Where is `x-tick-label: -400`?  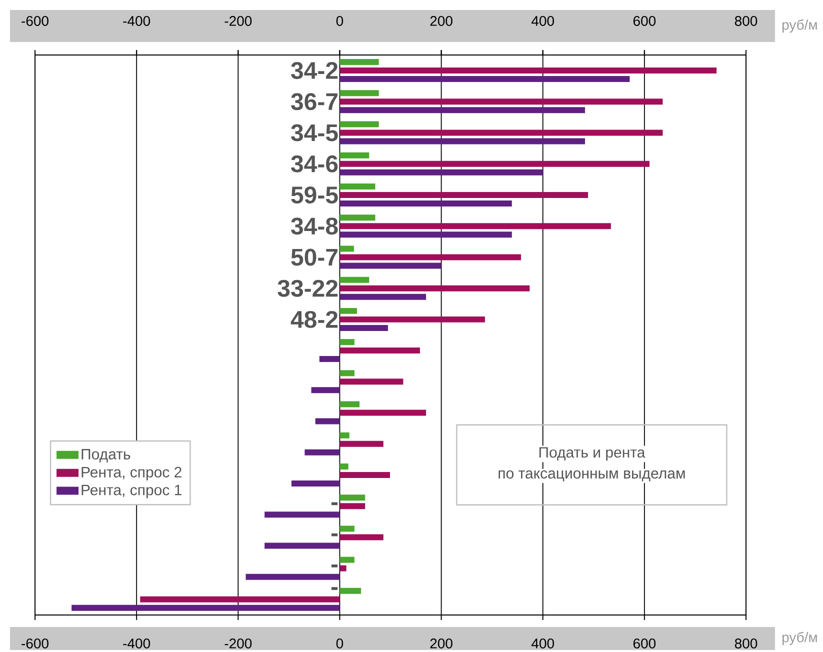
x-tick-label: -400 is located at coordinates (136, 643).